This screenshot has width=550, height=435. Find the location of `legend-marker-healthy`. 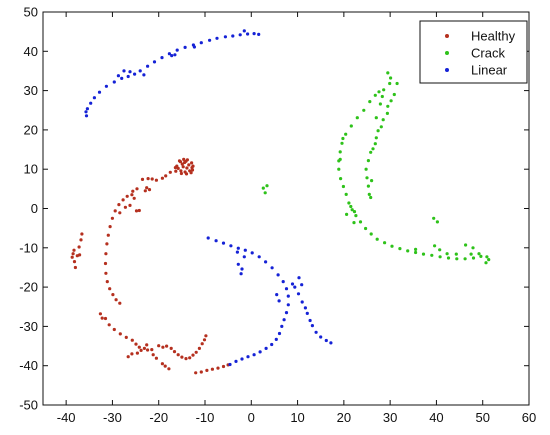

legend-marker-healthy is located at coordinates (447, 36).